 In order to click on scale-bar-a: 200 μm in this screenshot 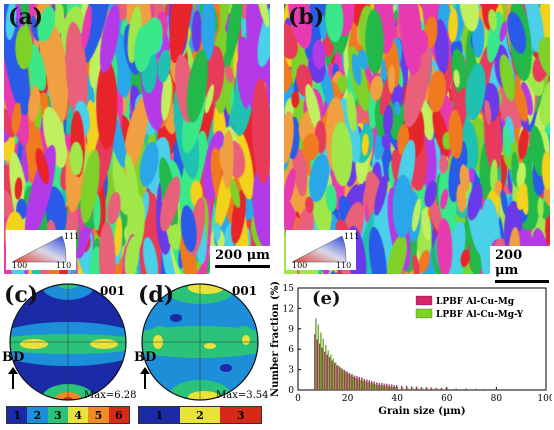, I will do `click(242, 260)`.